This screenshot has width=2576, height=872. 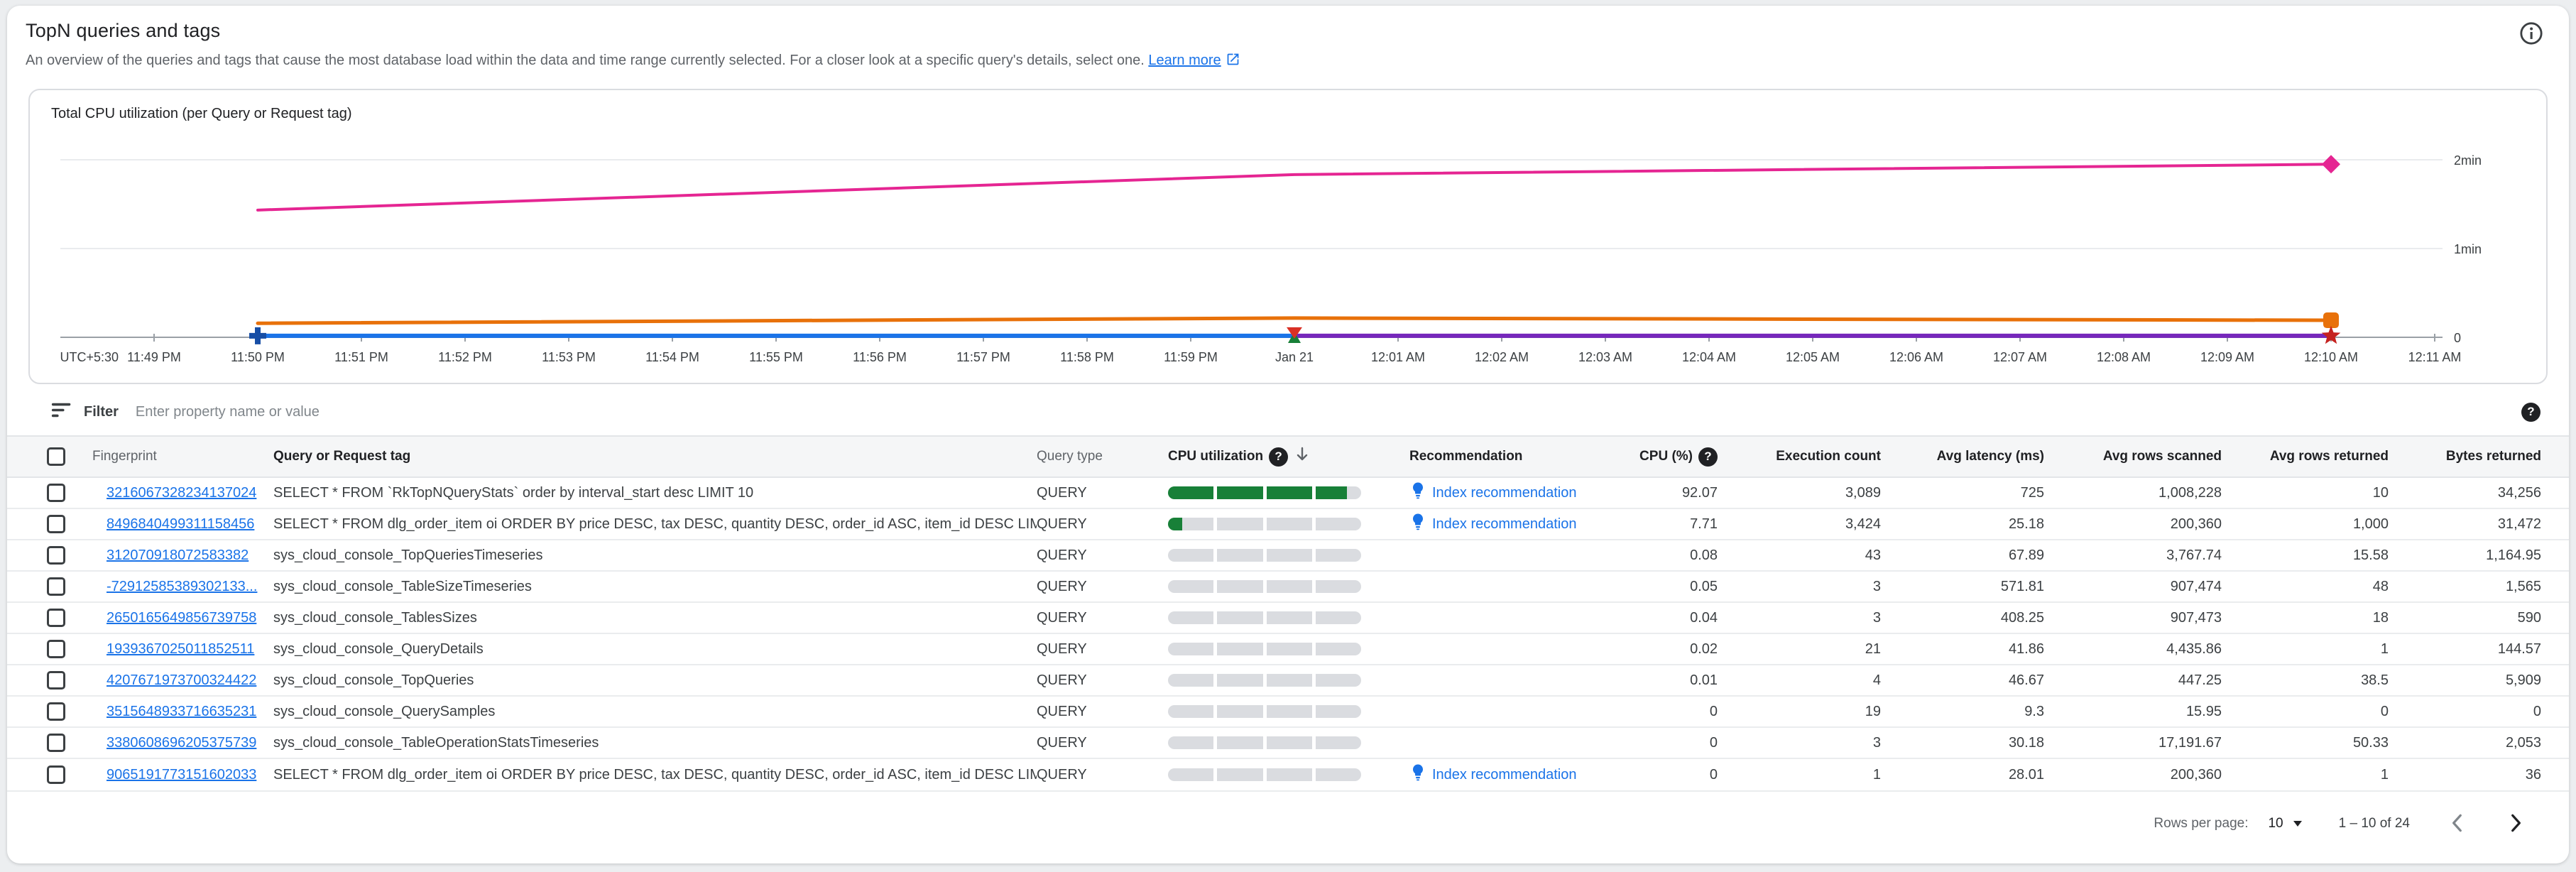 I want to click on cpu-pct-value: 0, so click(x=1713, y=711).